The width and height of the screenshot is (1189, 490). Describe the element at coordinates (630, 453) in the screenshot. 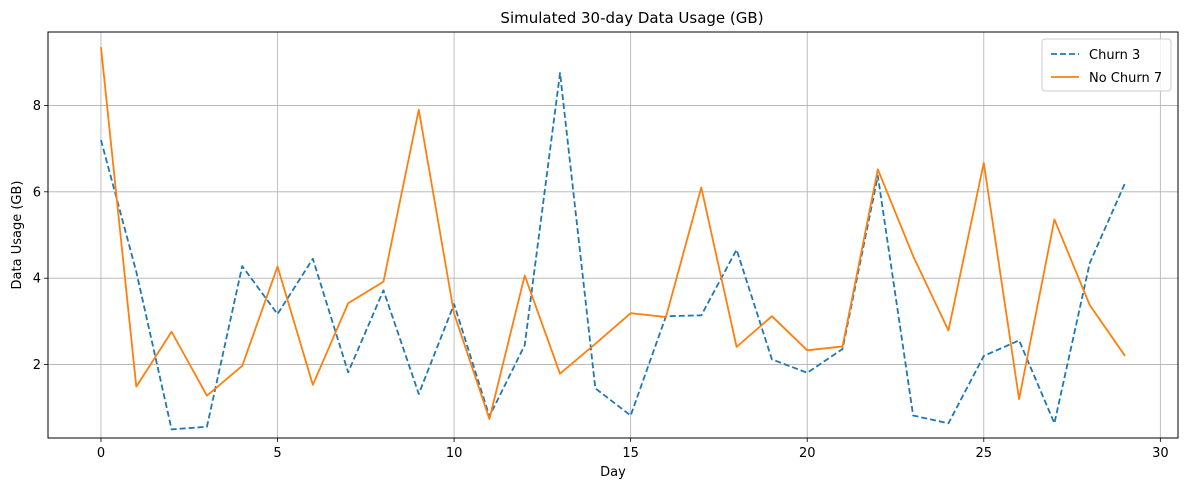

I see `x-tick-label: 15` at that location.